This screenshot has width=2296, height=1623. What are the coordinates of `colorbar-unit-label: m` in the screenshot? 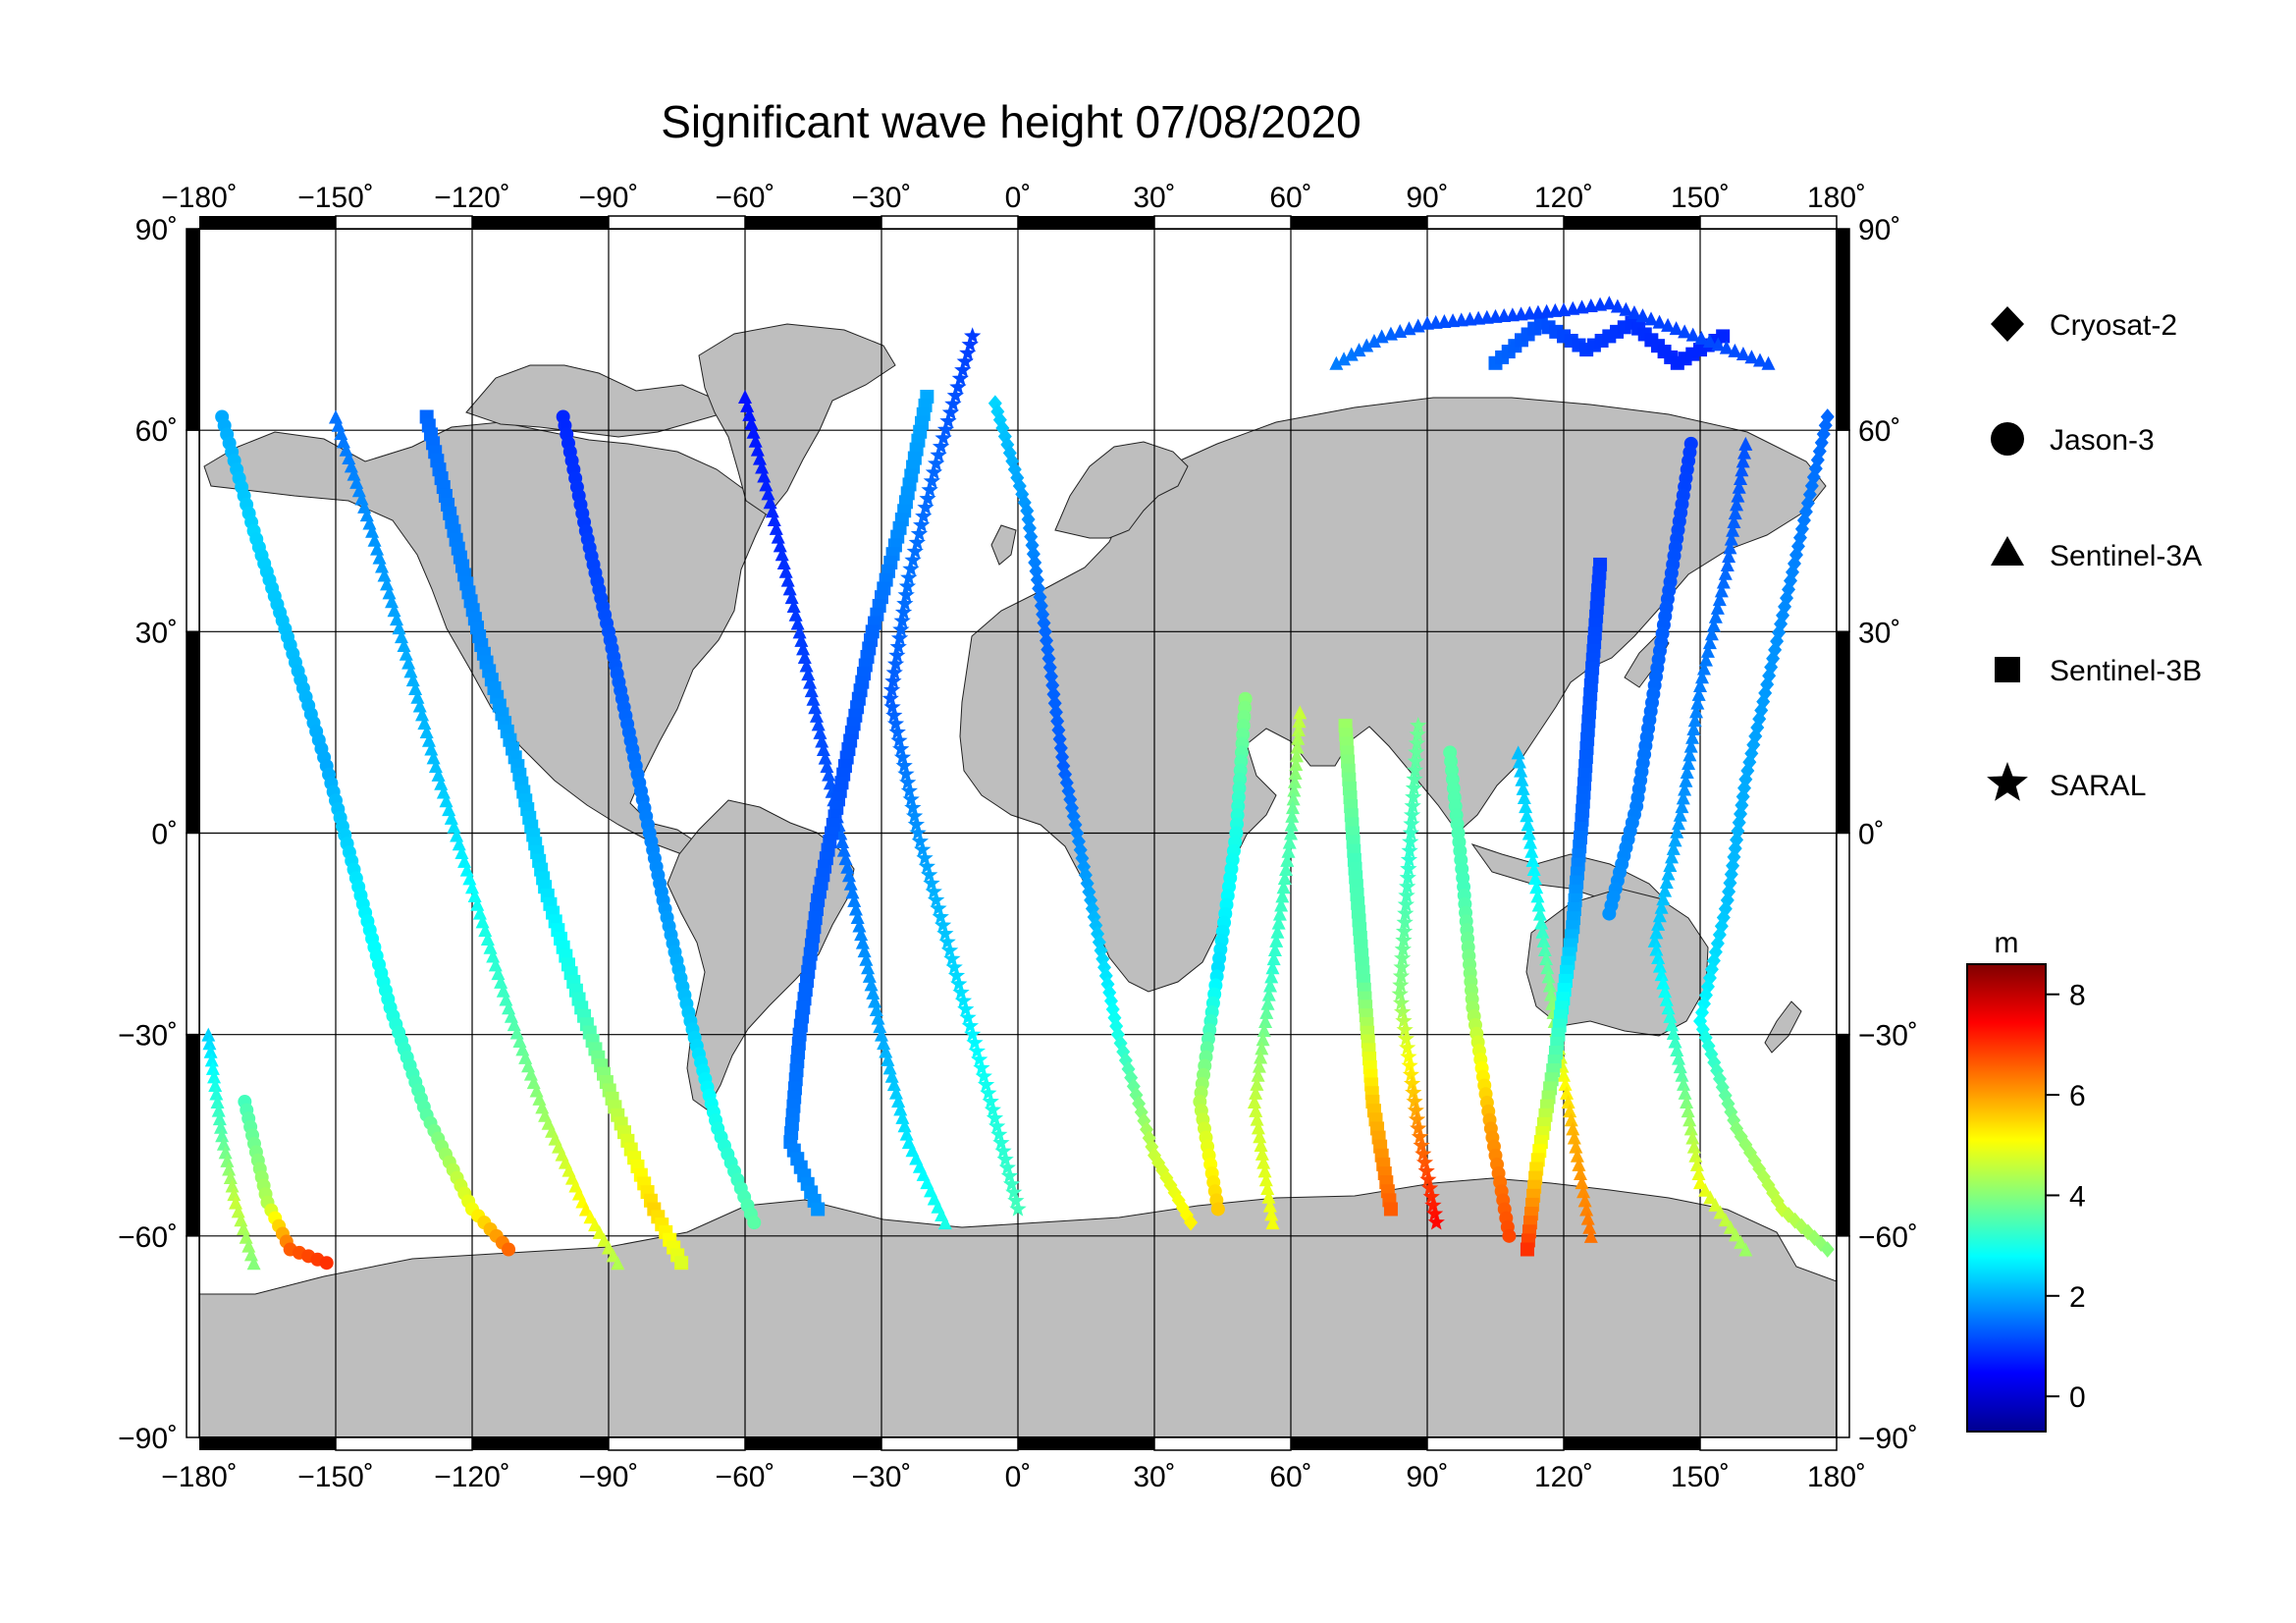 It's located at (2007, 943).